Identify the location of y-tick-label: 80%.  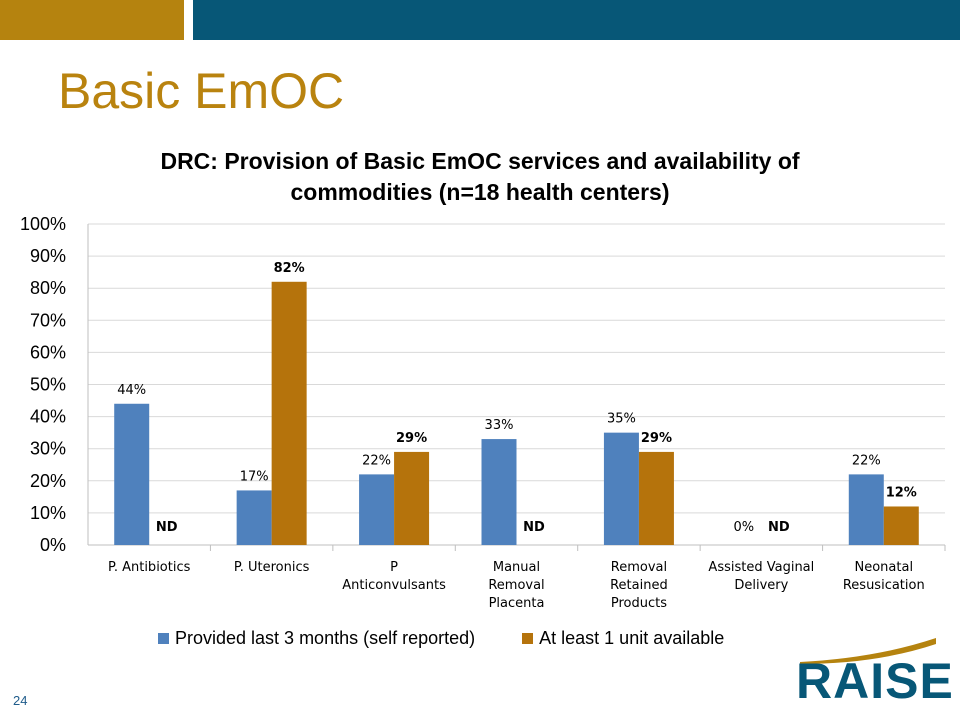
(48, 288).